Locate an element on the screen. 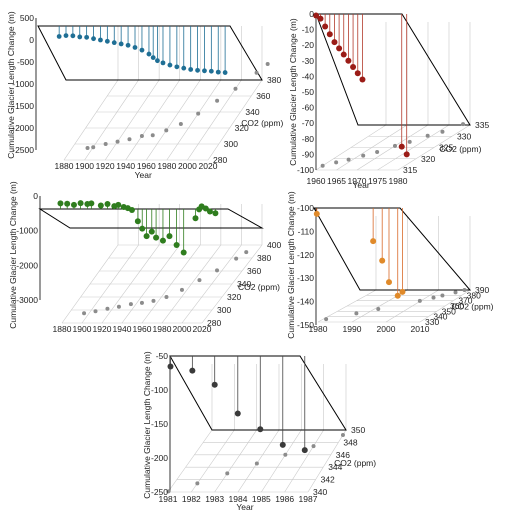 Image resolution: width=512 pixels, height=512 pixels. x-tick-a: 2000 is located at coordinates (187, 166).